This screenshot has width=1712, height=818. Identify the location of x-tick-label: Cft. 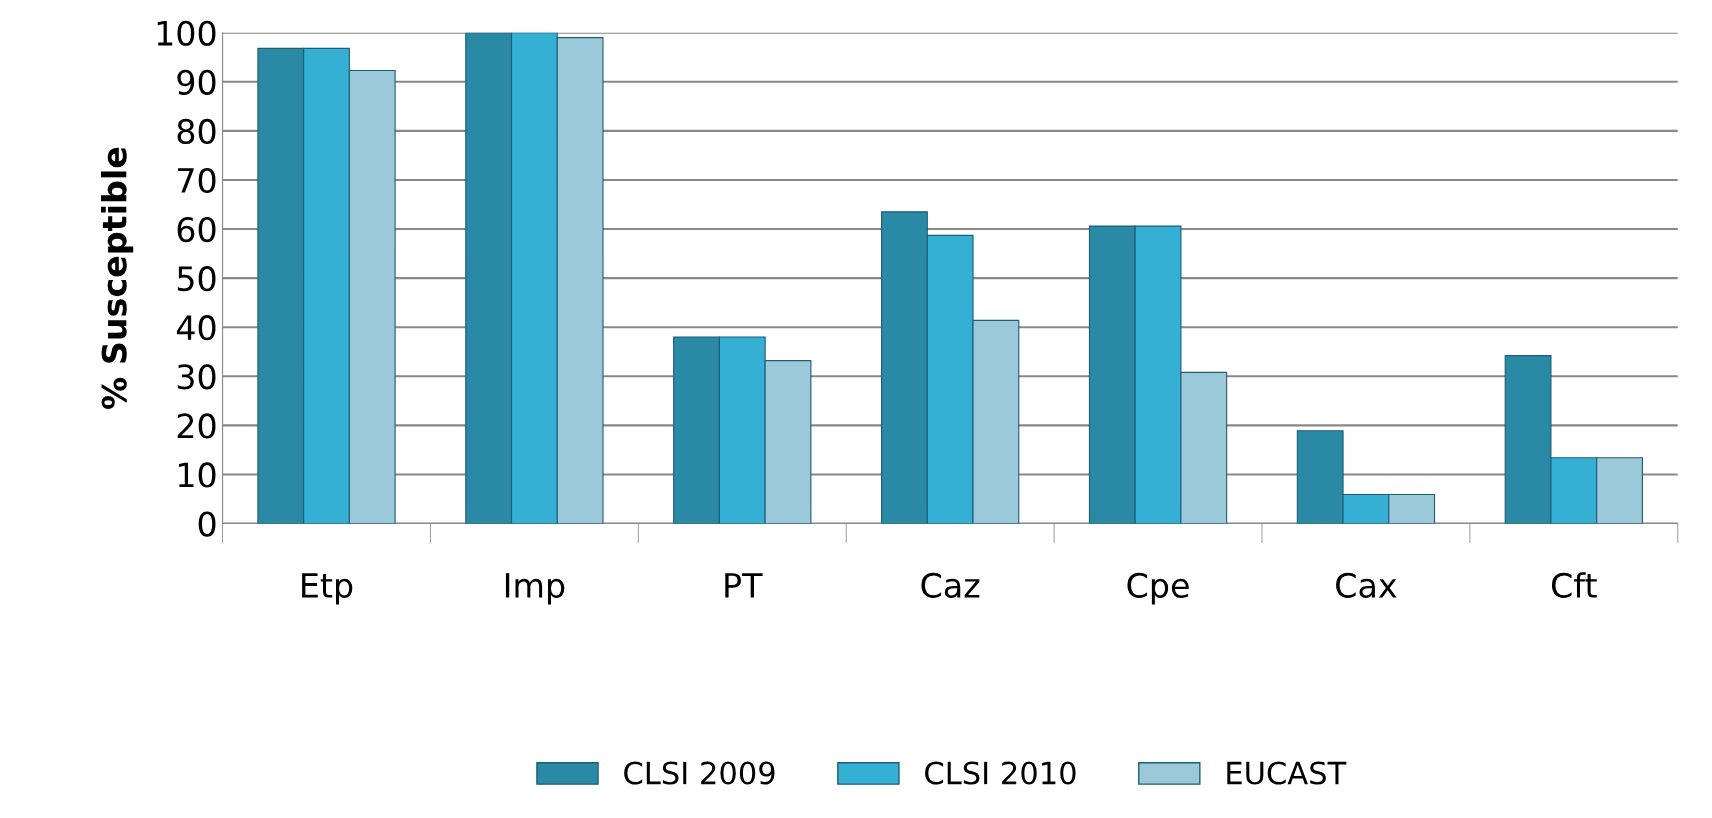
(1574, 585).